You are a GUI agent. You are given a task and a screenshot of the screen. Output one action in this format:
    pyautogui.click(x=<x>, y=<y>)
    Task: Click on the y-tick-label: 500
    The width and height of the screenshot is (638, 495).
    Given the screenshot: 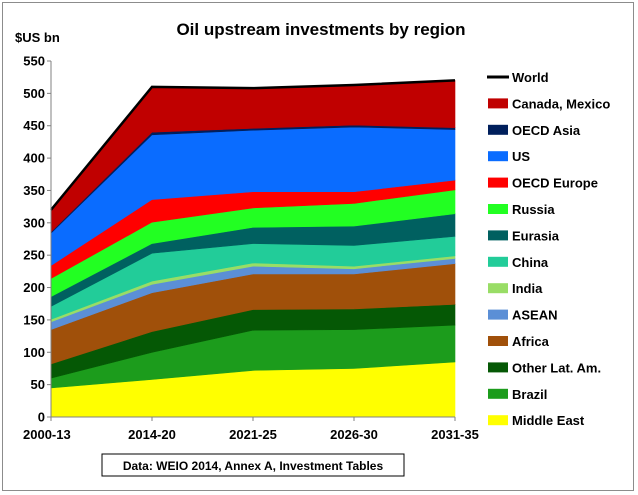 What is the action you would take?
    pyautogui.click(x=34, y=93)
    